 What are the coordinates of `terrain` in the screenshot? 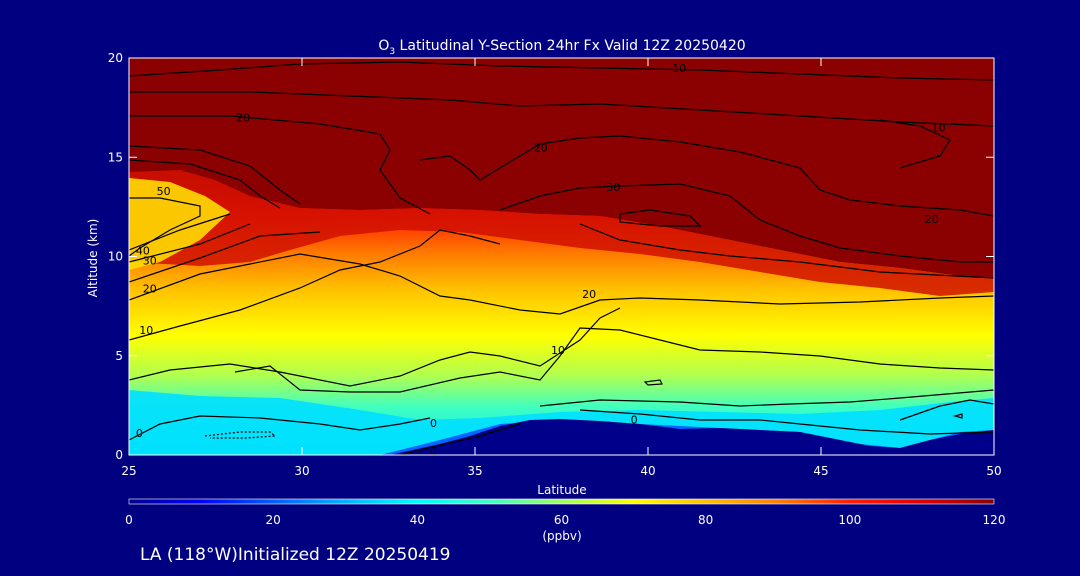 It's located at (692, 437).